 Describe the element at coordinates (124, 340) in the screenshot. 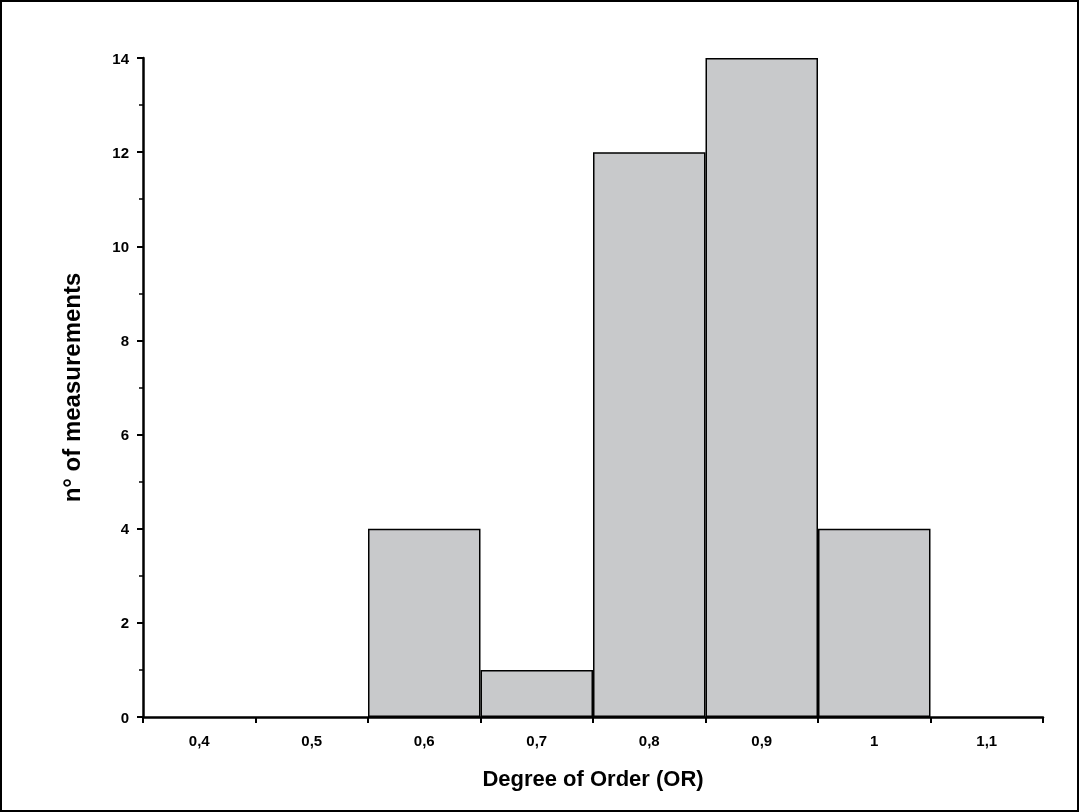

I see `y-tick-label: 8` at that location.